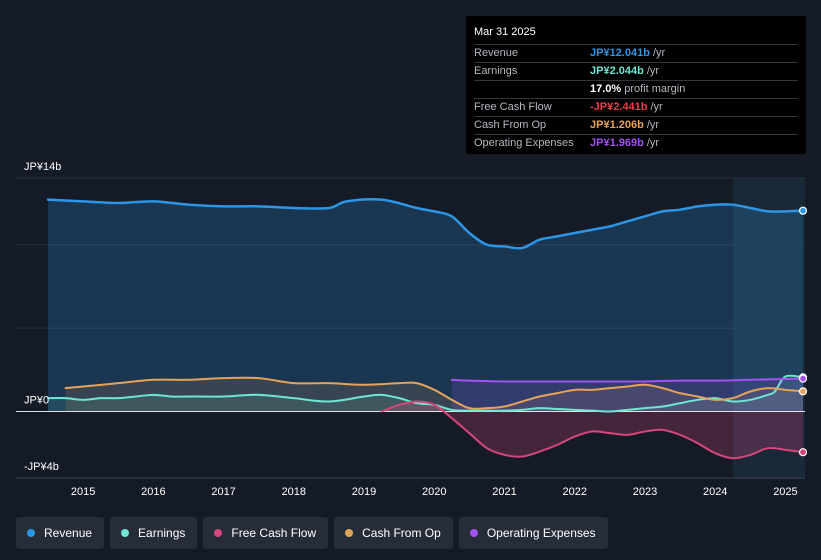 This screenshot has height=560, width=821. What do you see at coordinates (364, 492) in the screenshot?
I see `x-tick-label: 2019` at bounding box center [364, 492].